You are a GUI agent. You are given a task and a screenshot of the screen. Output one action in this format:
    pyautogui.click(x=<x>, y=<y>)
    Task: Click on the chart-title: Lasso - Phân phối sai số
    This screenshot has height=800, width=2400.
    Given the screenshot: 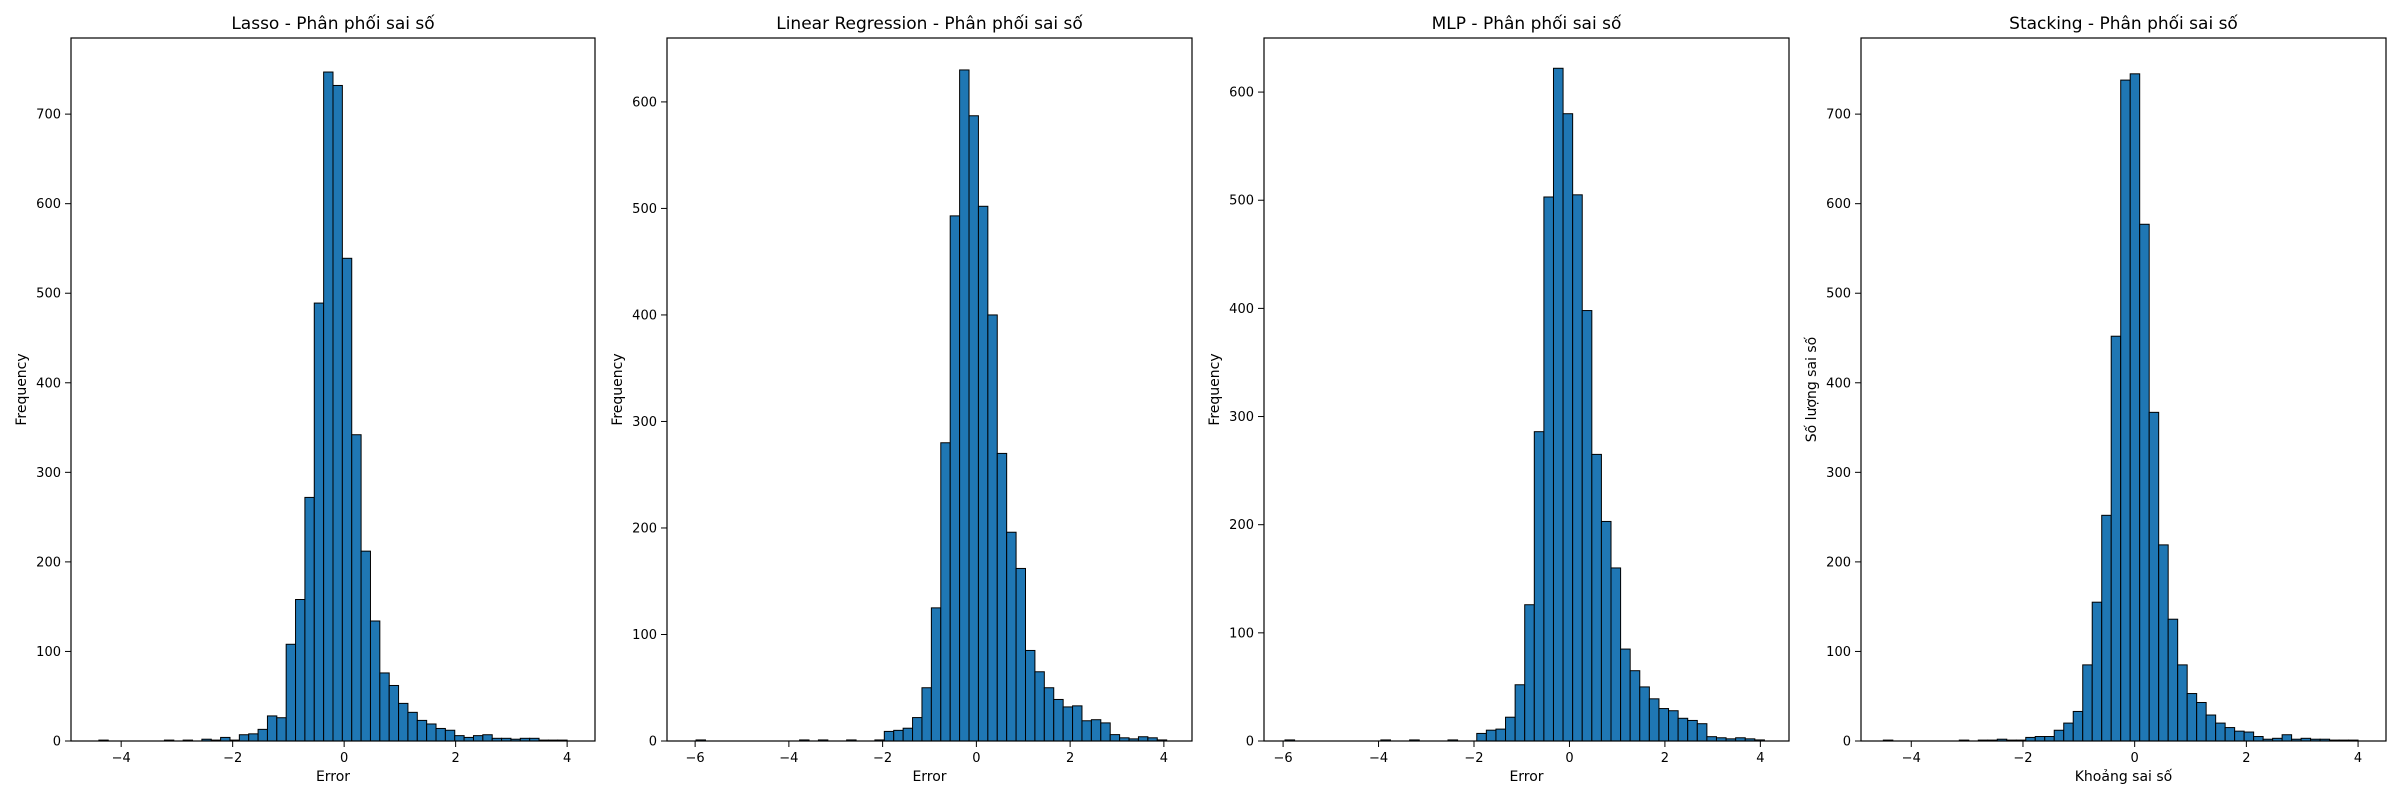 What is the action you would take?
    pyautogui.click(x=333, y=23)
    